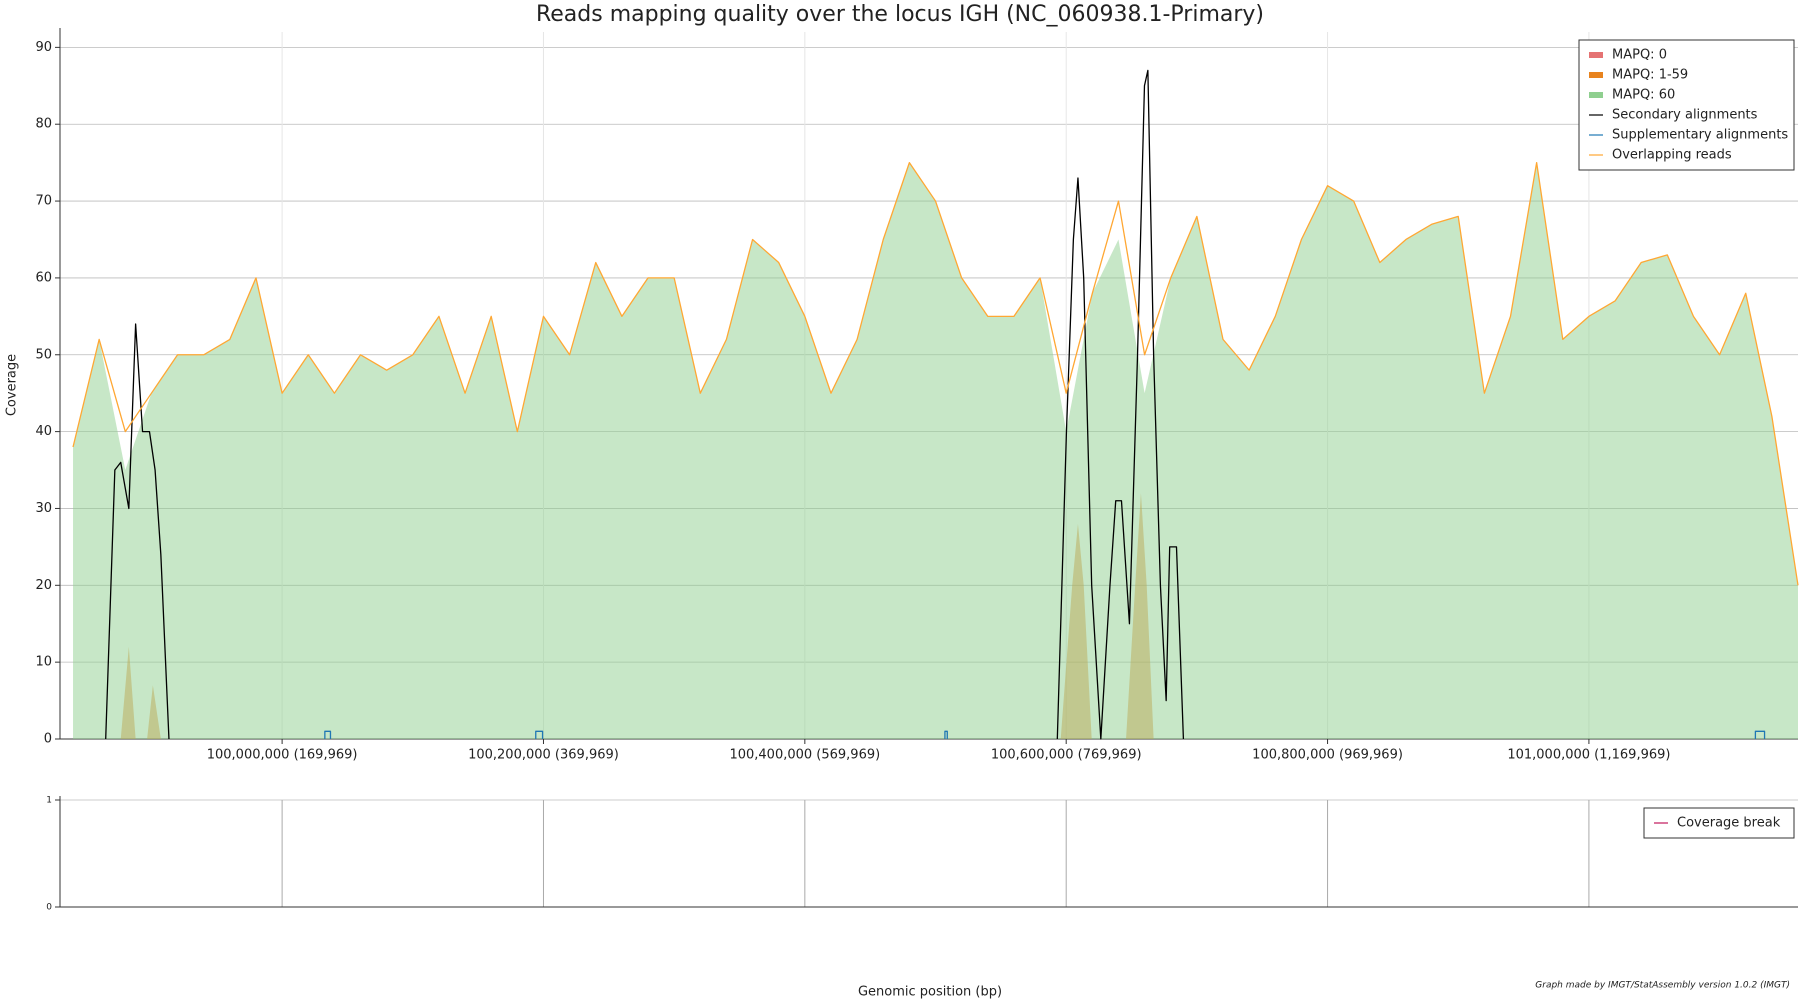 This screenshot has width=1800, height=1000. What do you see at coordinates (43, 431) in the screenshot?
I see `y-tick-label: 40` at bounding box center [43, 431].